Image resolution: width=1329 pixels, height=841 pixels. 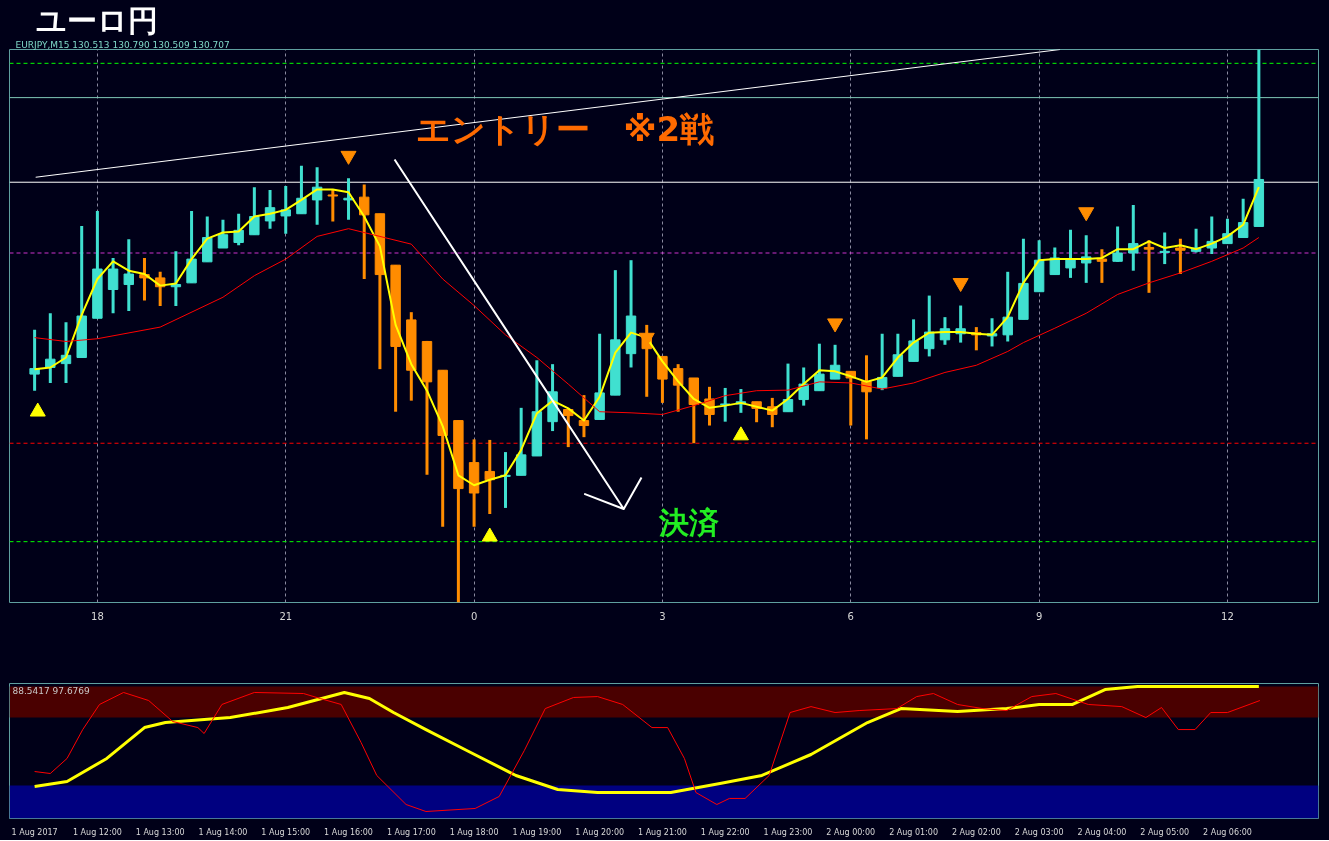 What do you see at coordinates (97, 616) in the screenshot?
I see `x-tick-label: 18` at bounding box center [97, 616].